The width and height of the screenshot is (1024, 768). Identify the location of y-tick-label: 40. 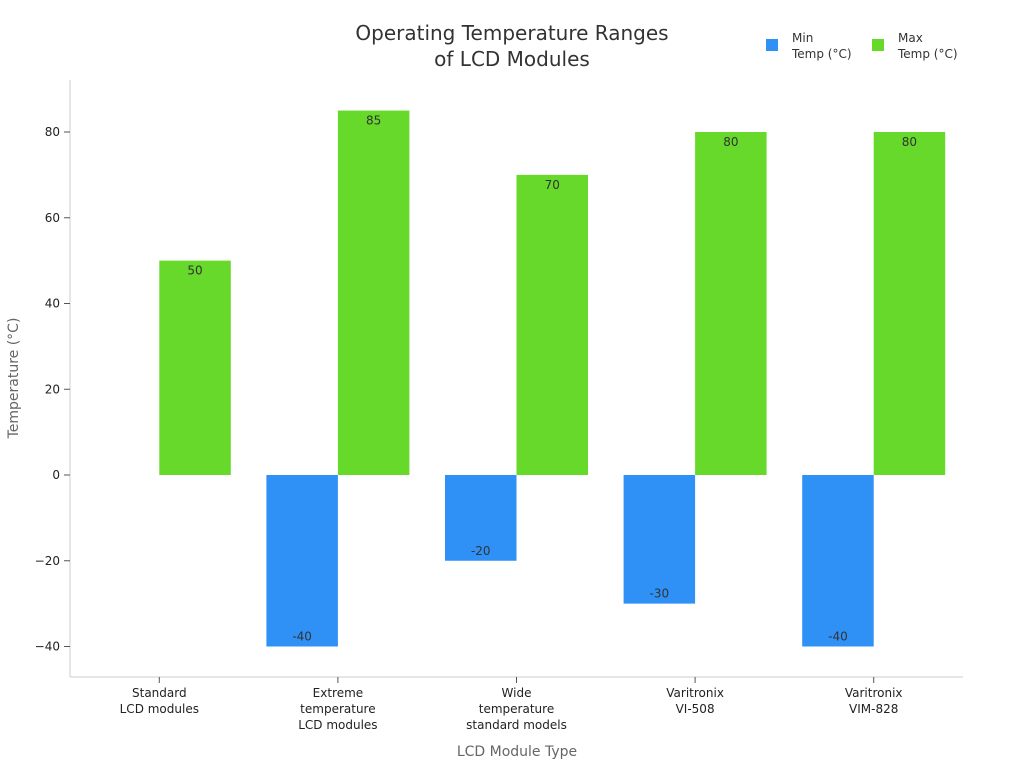
(52, 304).